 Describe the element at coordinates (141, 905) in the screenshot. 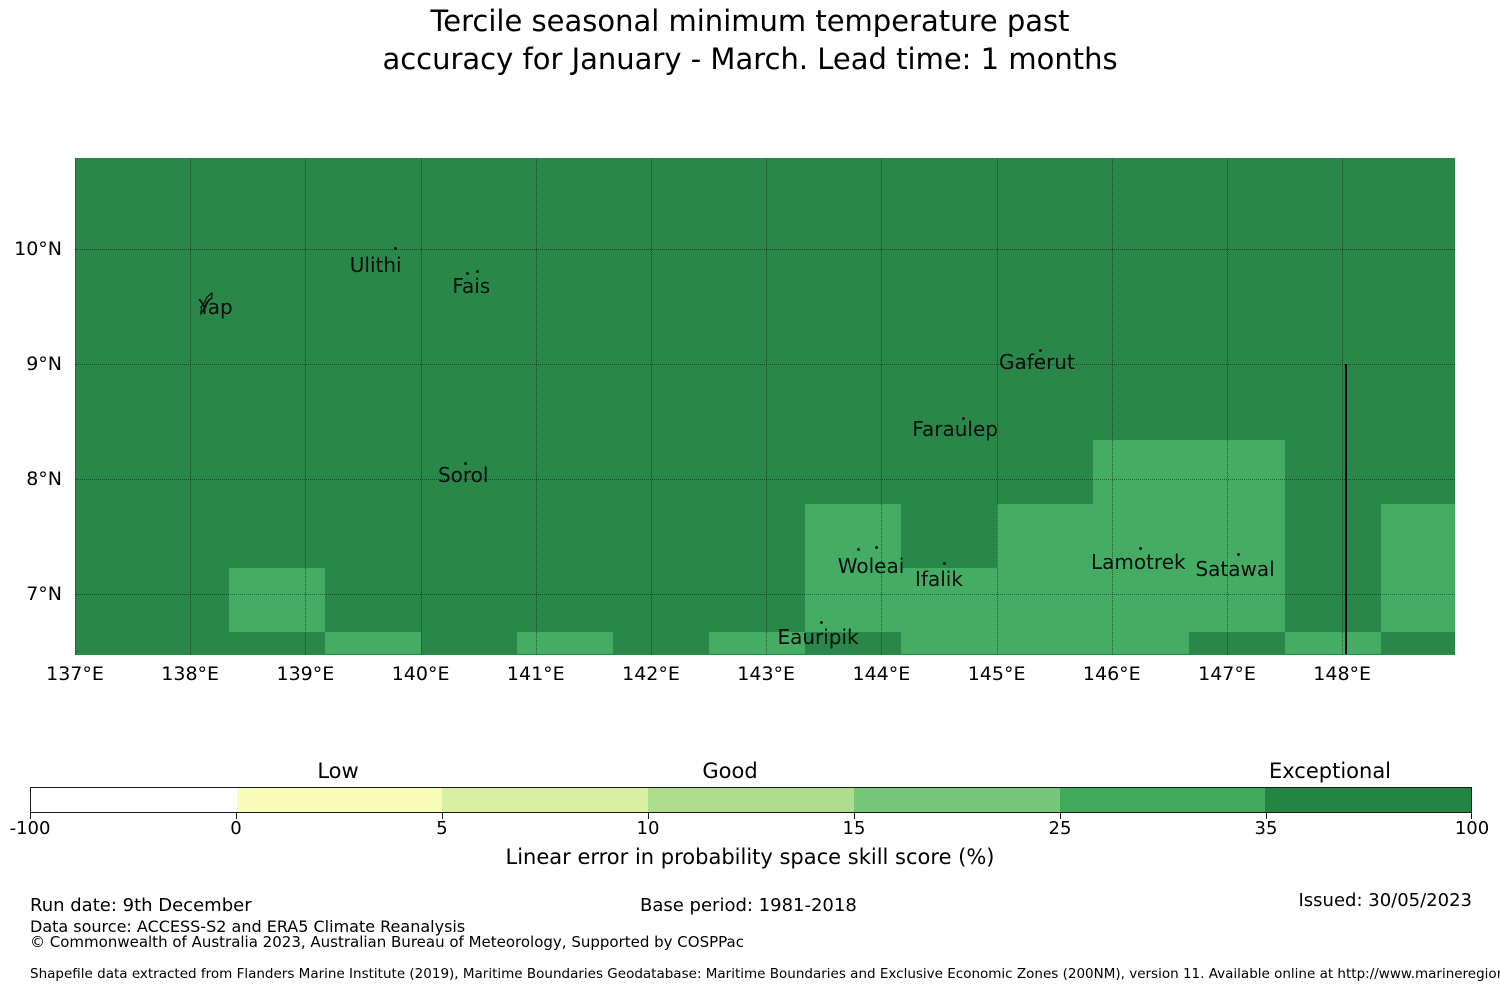

I see `run-date-text: Run date: 9th December` at that location.